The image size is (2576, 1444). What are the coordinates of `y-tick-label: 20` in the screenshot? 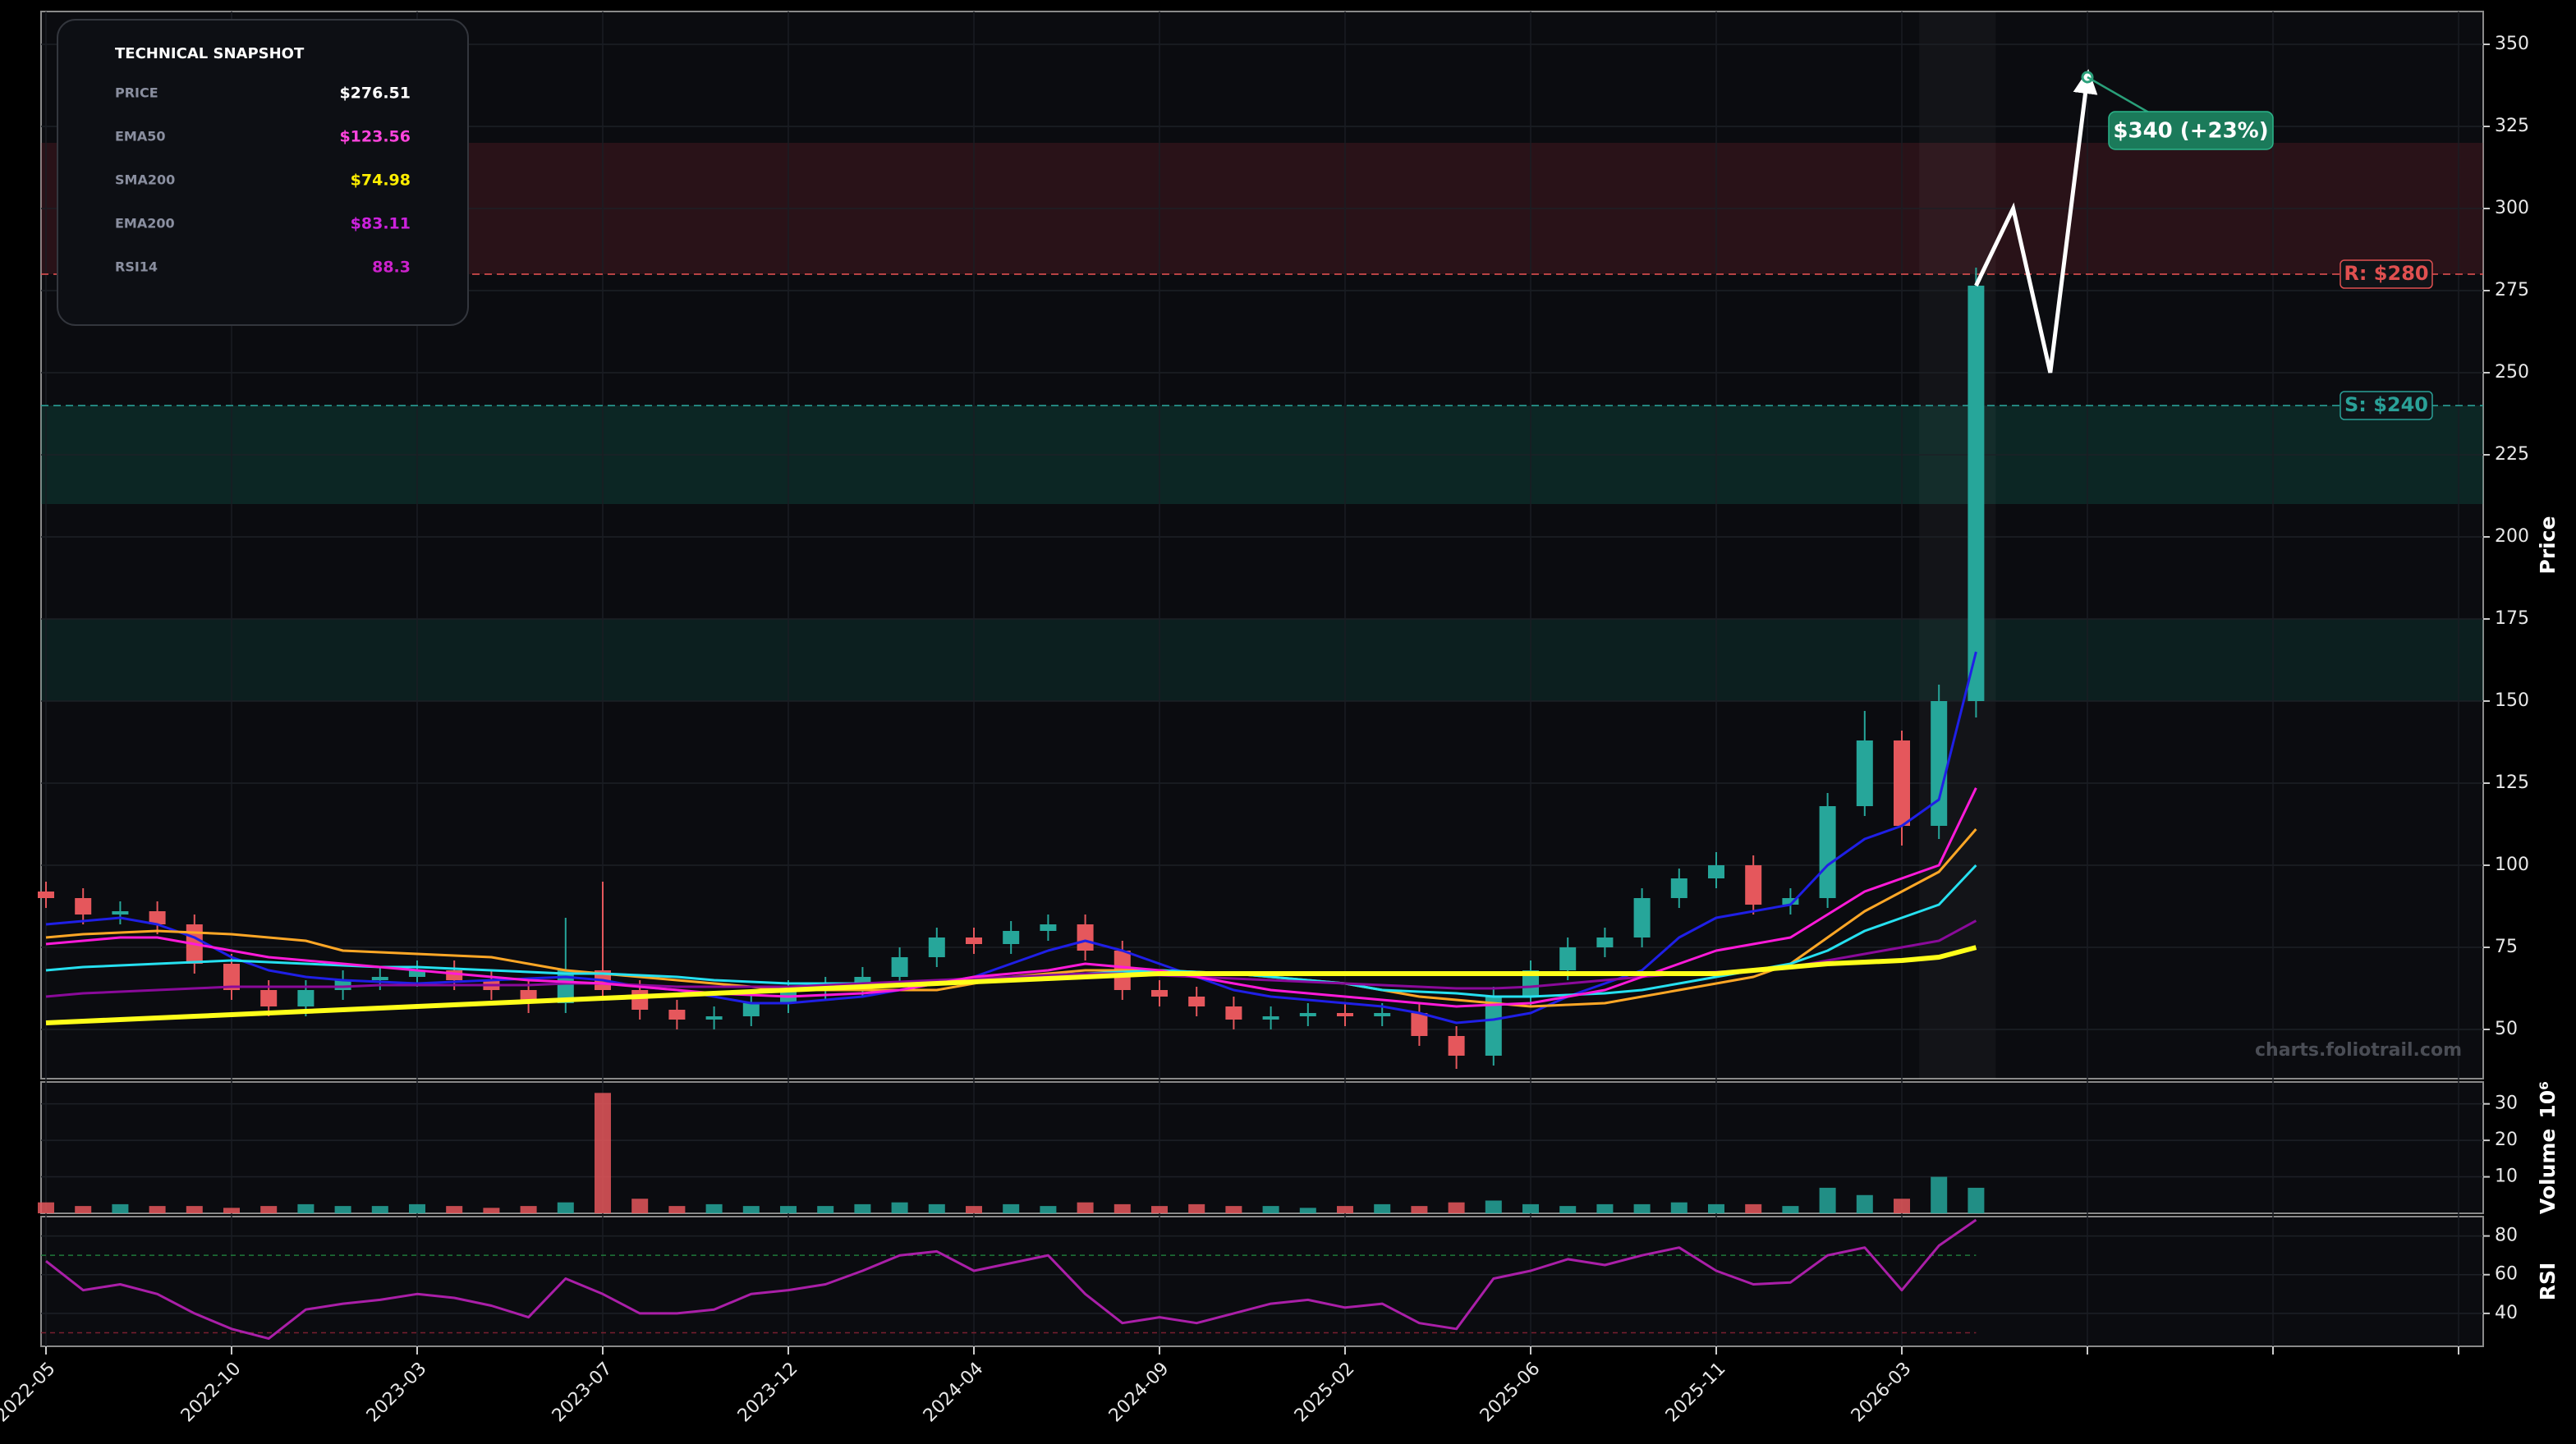 It's located at (2506, 1140).